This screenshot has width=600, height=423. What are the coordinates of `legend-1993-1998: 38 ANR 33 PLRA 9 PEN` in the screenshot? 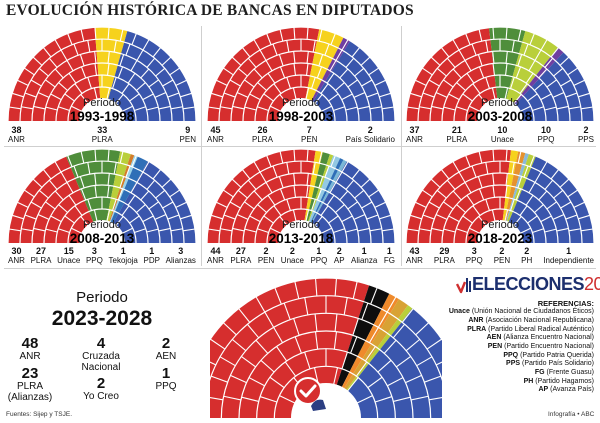 It's located at (102, 135).